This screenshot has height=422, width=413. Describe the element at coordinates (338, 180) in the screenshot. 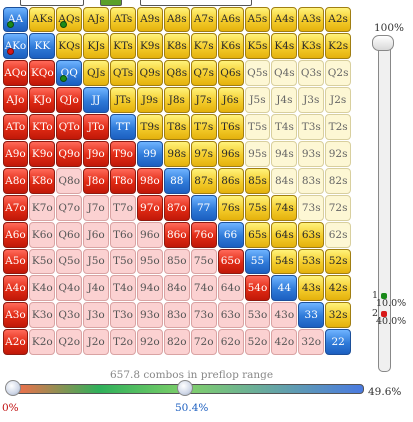

I see `hand-cell: 82s` at that location.